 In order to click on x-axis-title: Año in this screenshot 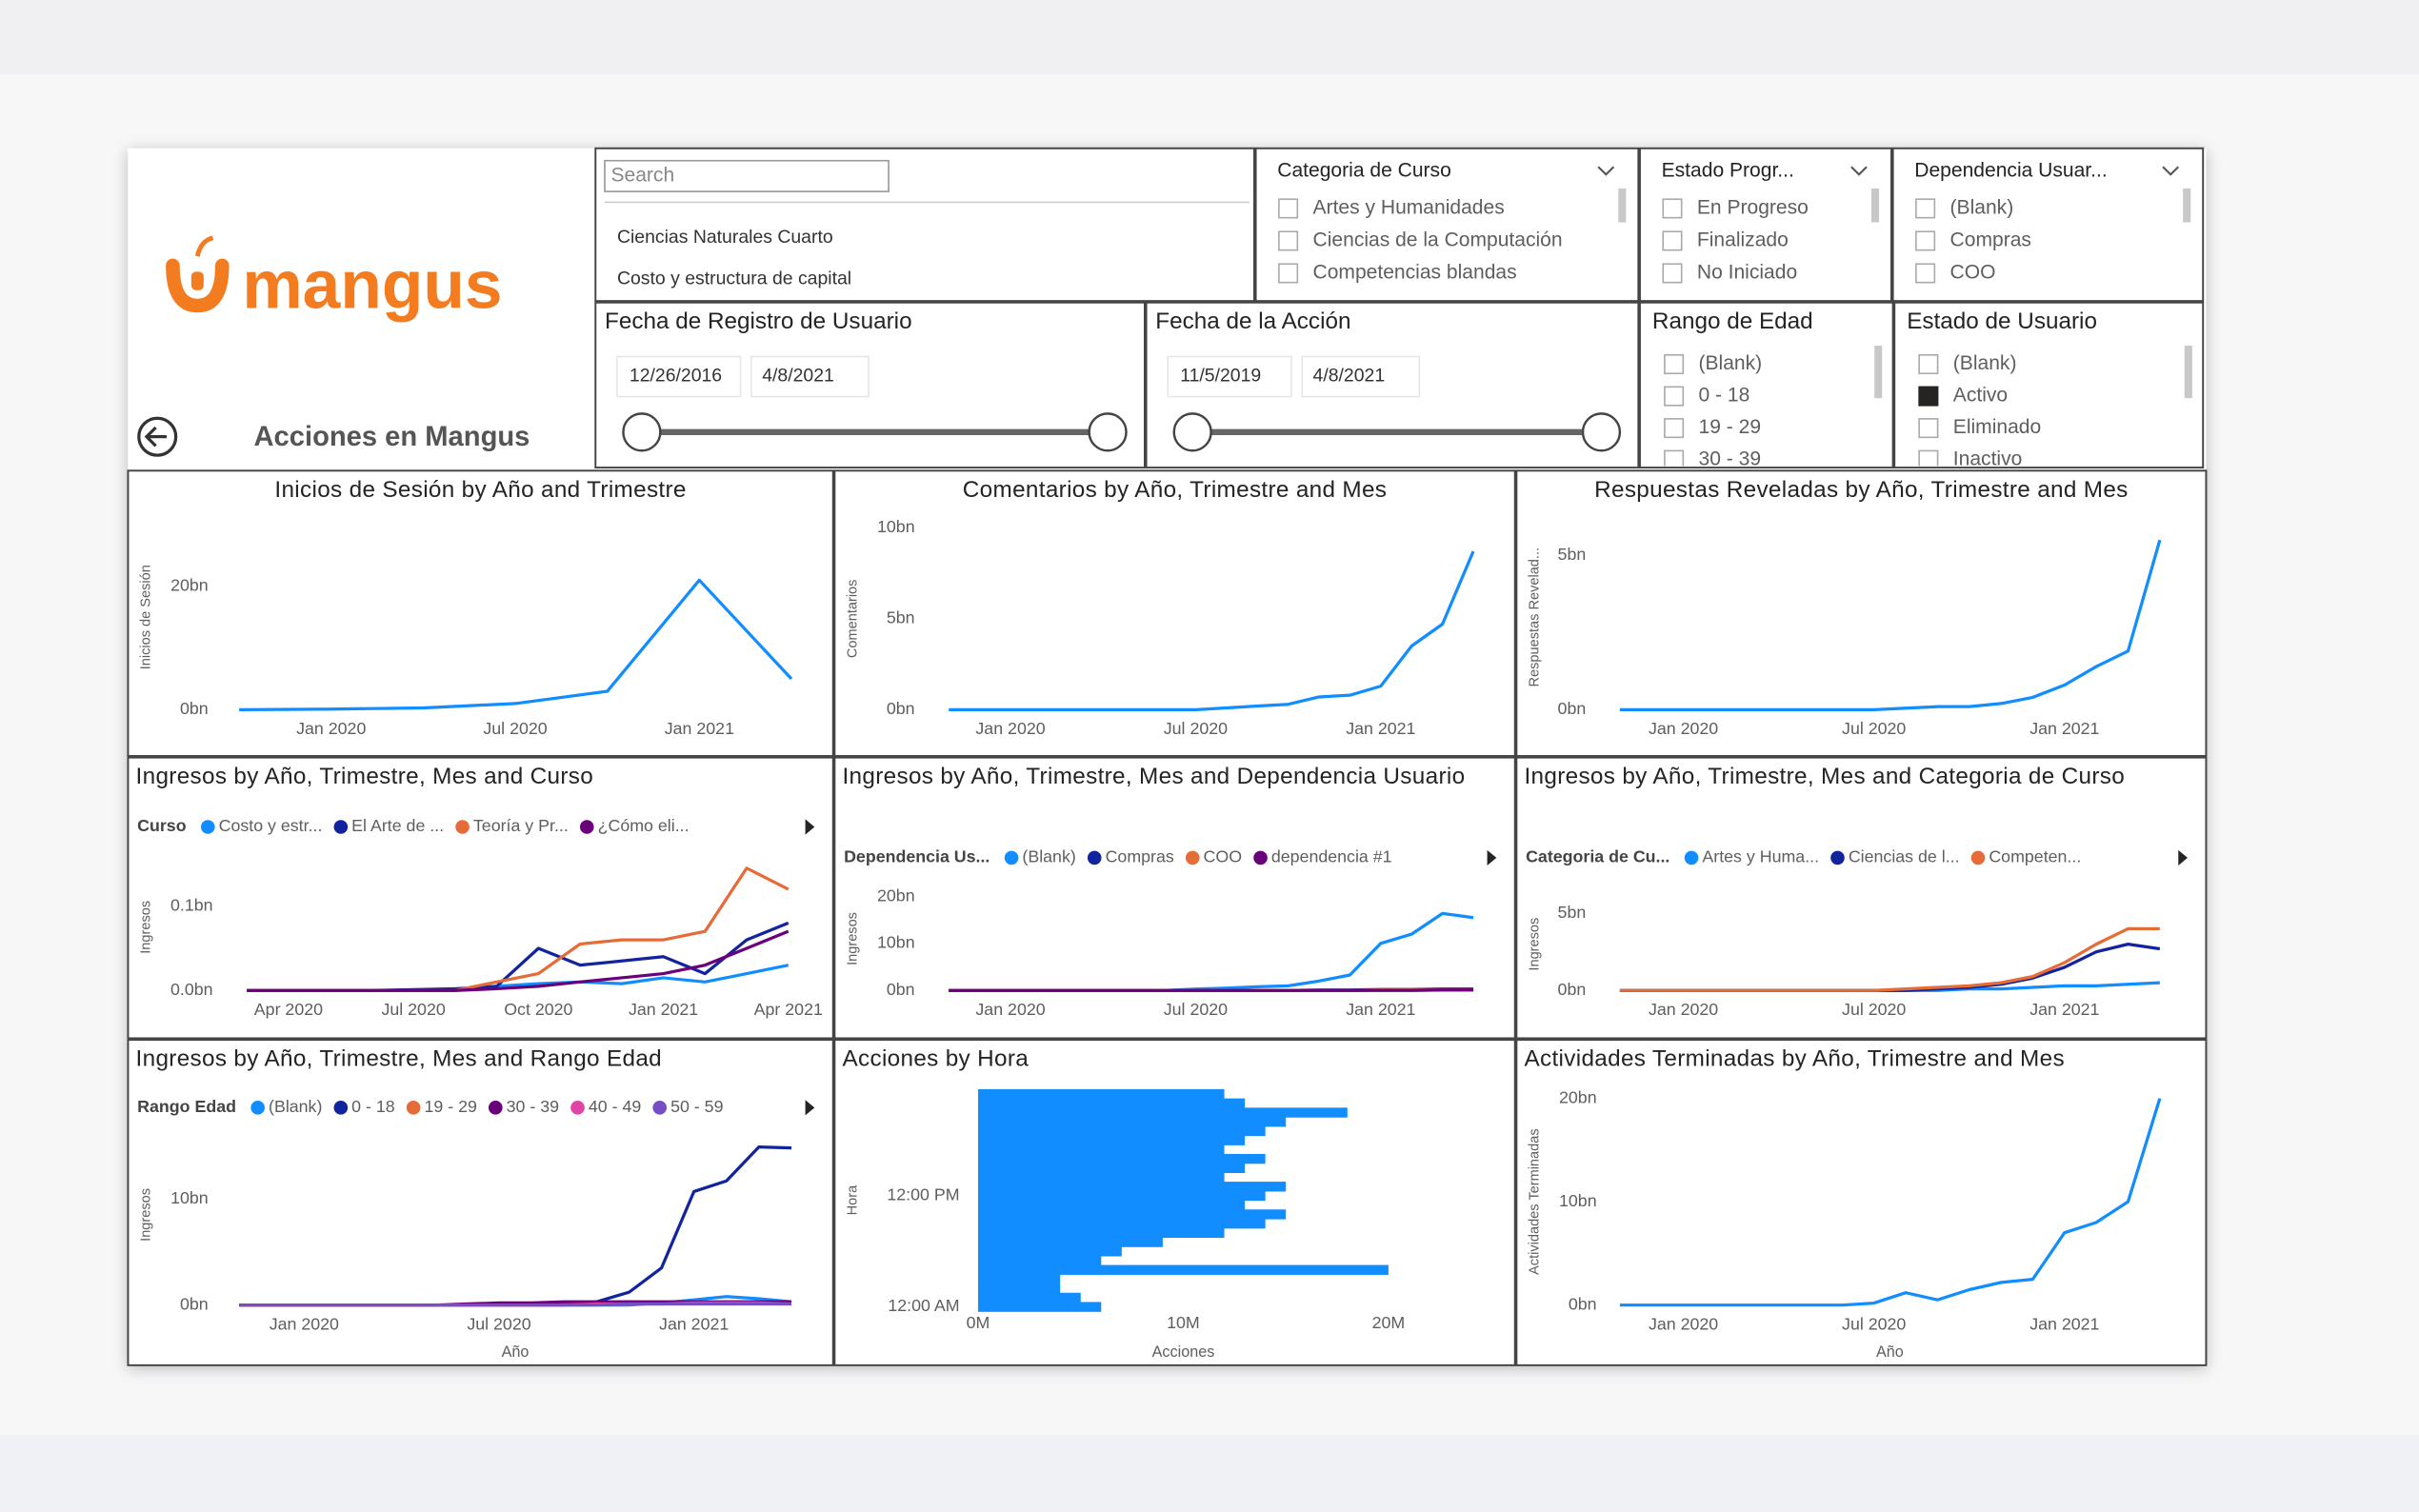, I will do `click(1890, 1352)`.